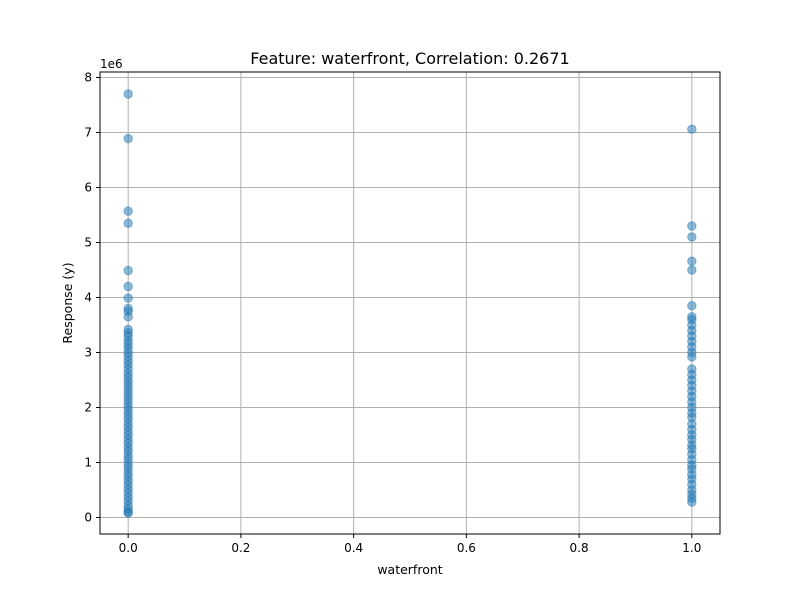 The width and height of the screenshot is (800, 600). I want to click on y-tick-label: 2, so click(88, 408).